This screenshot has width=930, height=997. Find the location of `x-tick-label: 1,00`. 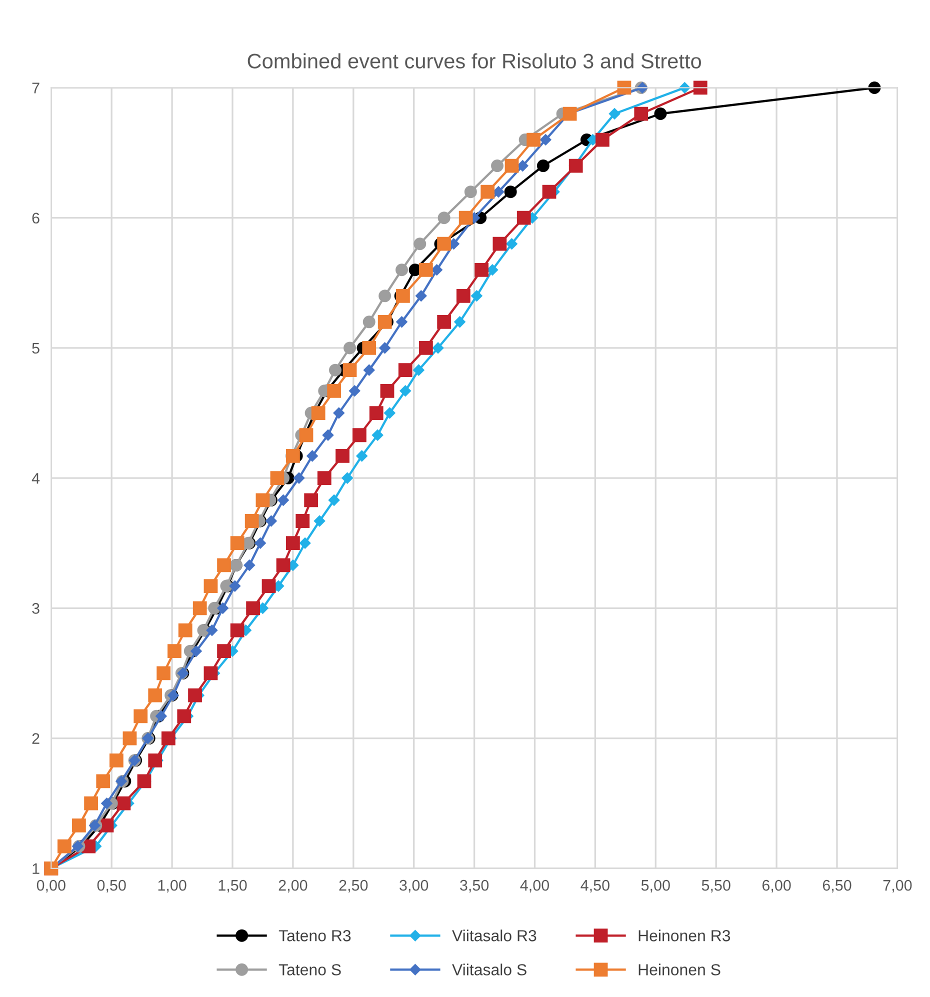

x-tick-label: 1,00 is located at coordinates (172, 886).